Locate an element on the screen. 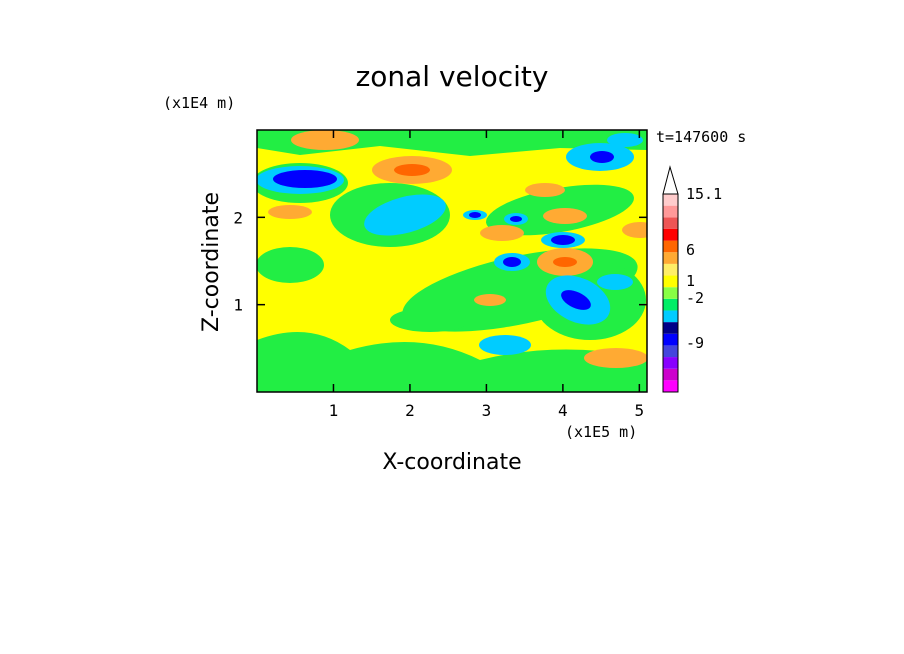 The width and height of the screenshot is (904, 654). x-axis-label: X-coordinate is located at coordinates (451, 462).